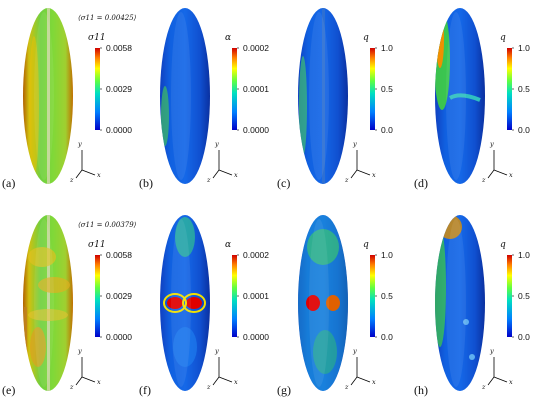 The image size is (550, 414). What do you see at coordinates (107, 18) in the screenshot?
I see `mean-stress-note: ⟨σ11 = 0.00425⟩` at bounding box center [107, 18].